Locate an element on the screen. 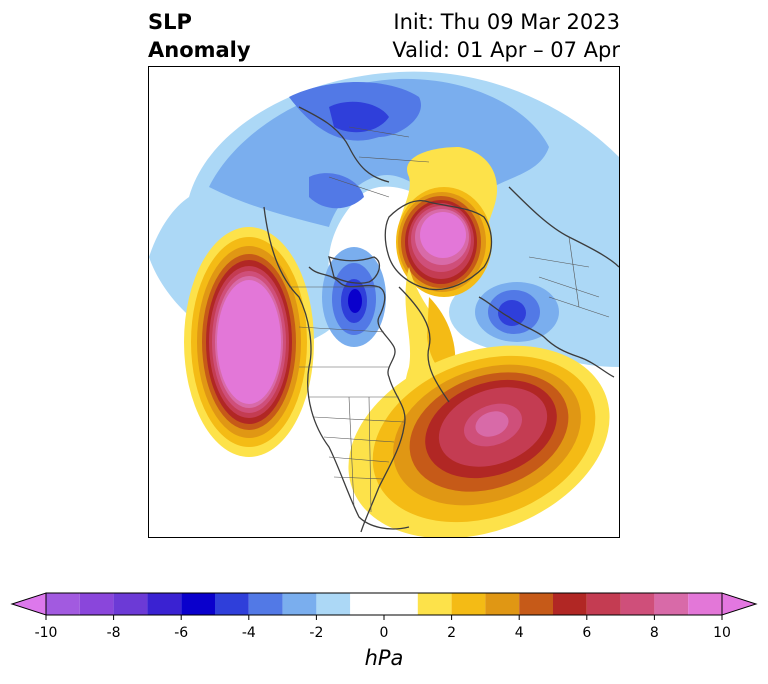  us-state-borders is located at coordinates (357, 454).